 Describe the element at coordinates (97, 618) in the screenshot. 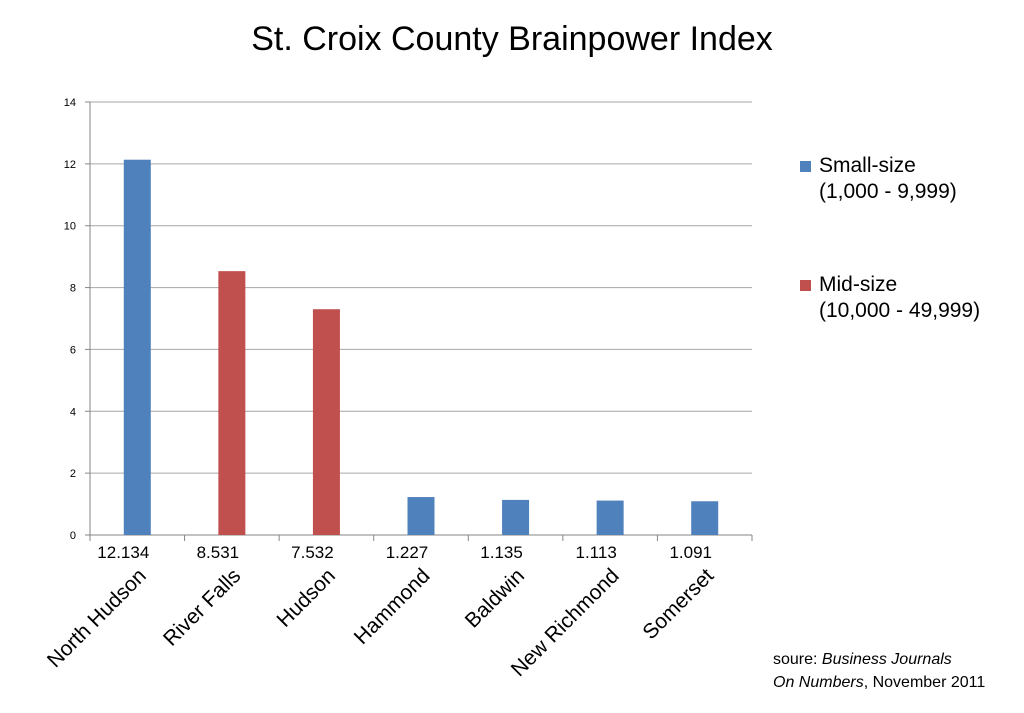

I see `category-label: North Hudson` at that location.